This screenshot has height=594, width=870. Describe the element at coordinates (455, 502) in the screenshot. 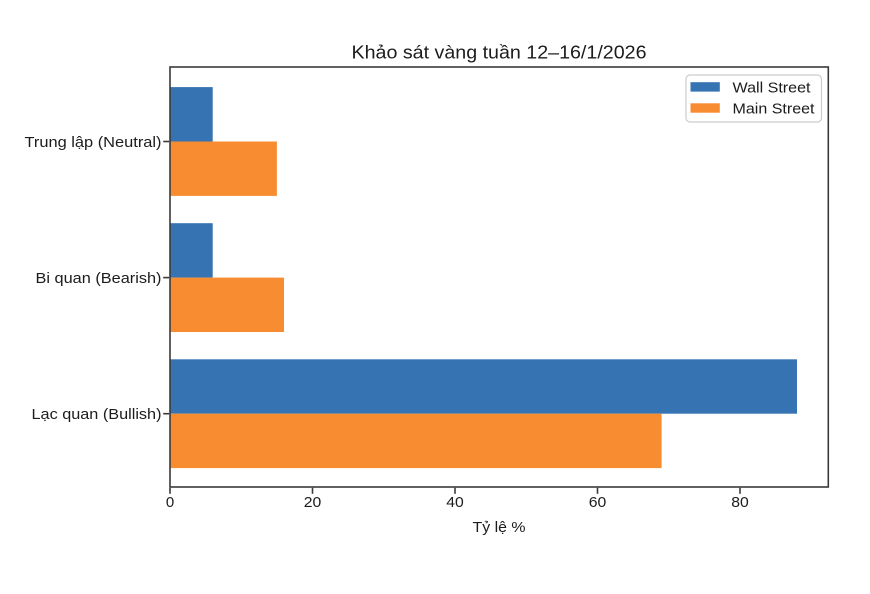

I see `svg-text: 40` at that location.